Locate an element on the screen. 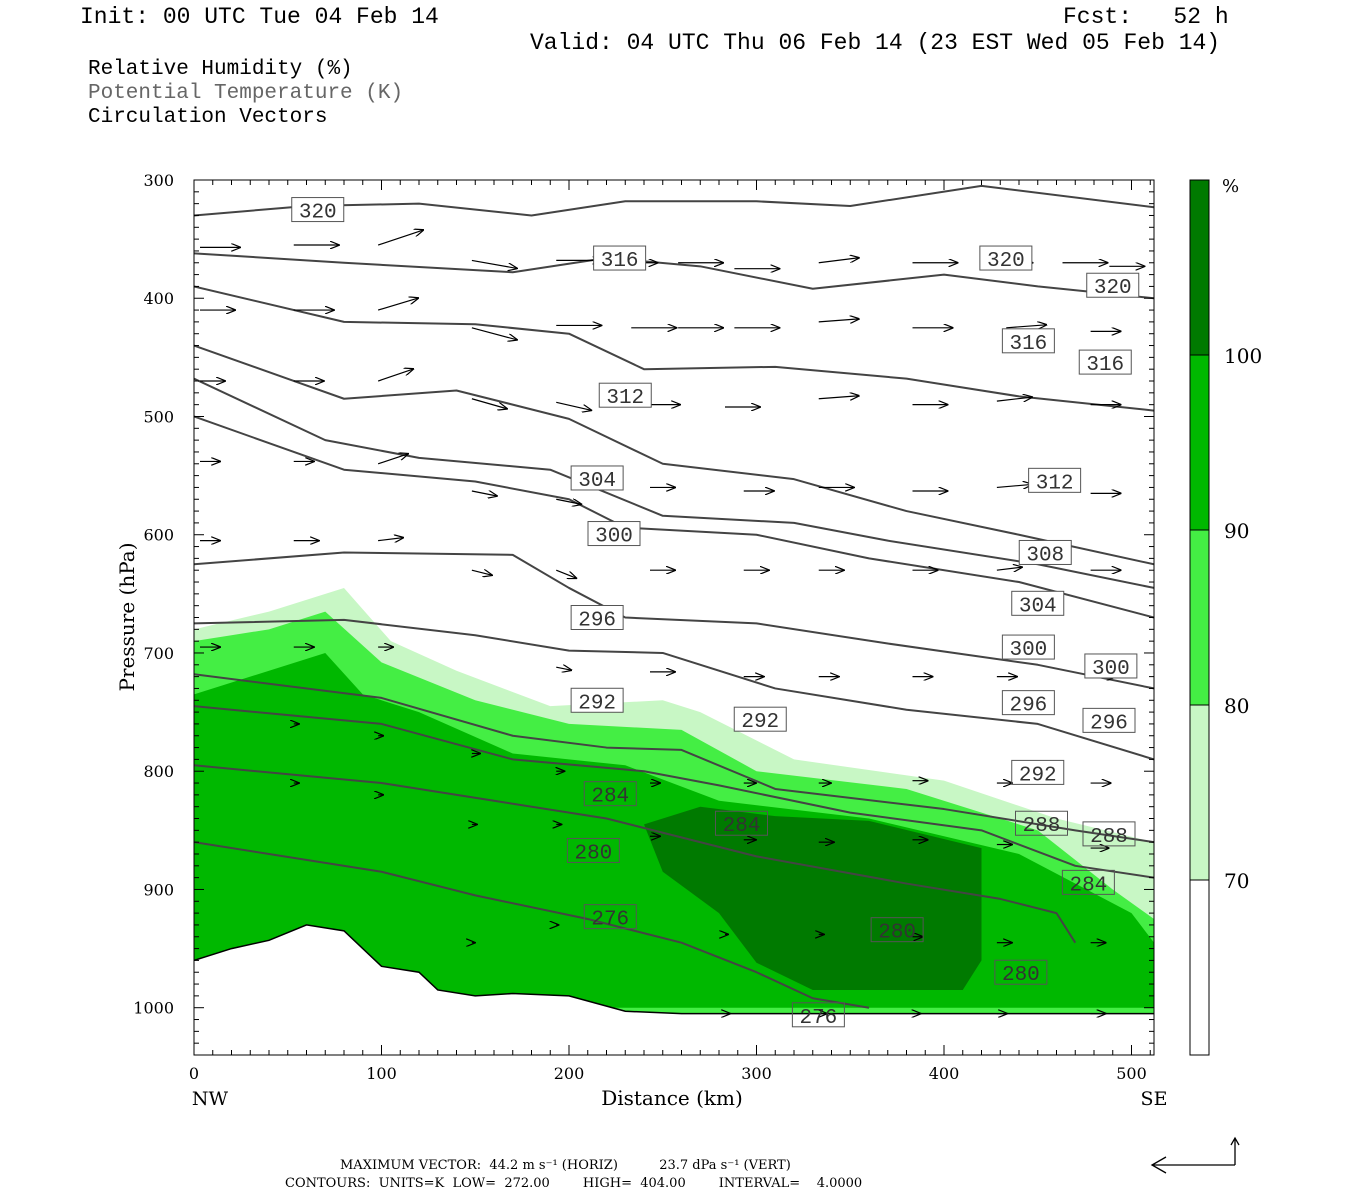 The image size is (1350, 1200). svg-text: 304 is located at coordinates (597, 481).